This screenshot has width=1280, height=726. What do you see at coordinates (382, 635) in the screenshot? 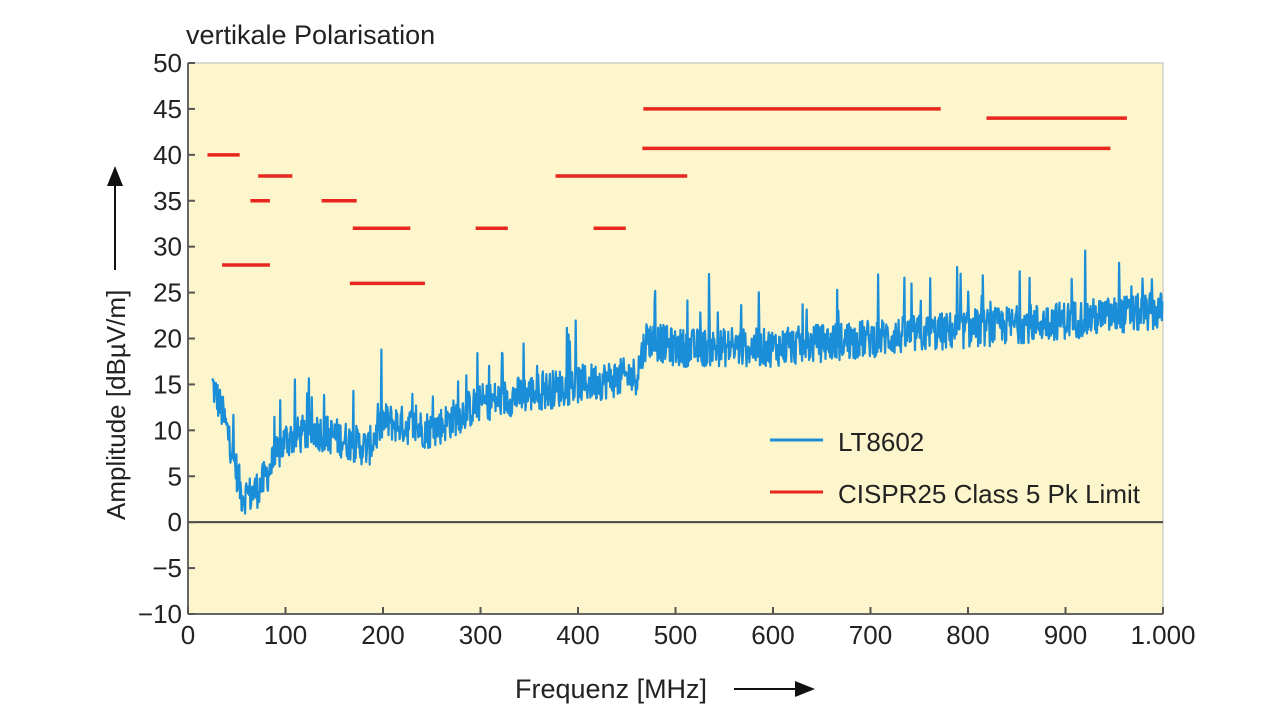
I see `x-tick-label: 200` at bounding box center [382, 635].